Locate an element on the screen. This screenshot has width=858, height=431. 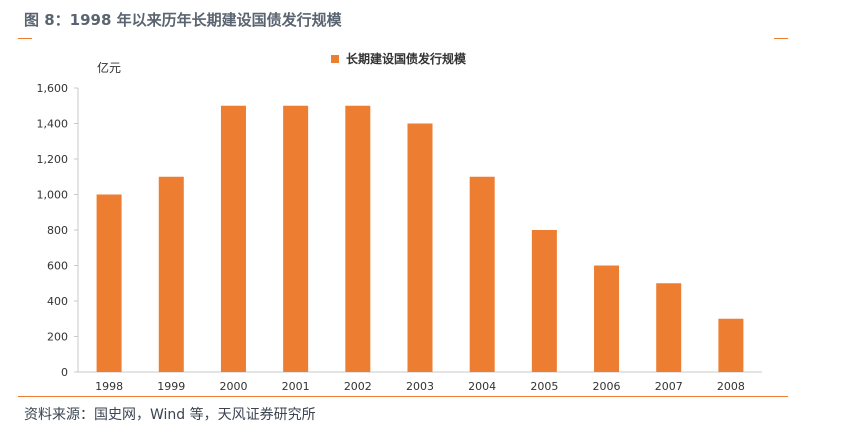
bar-2006 is located at coordinates (607, 318).